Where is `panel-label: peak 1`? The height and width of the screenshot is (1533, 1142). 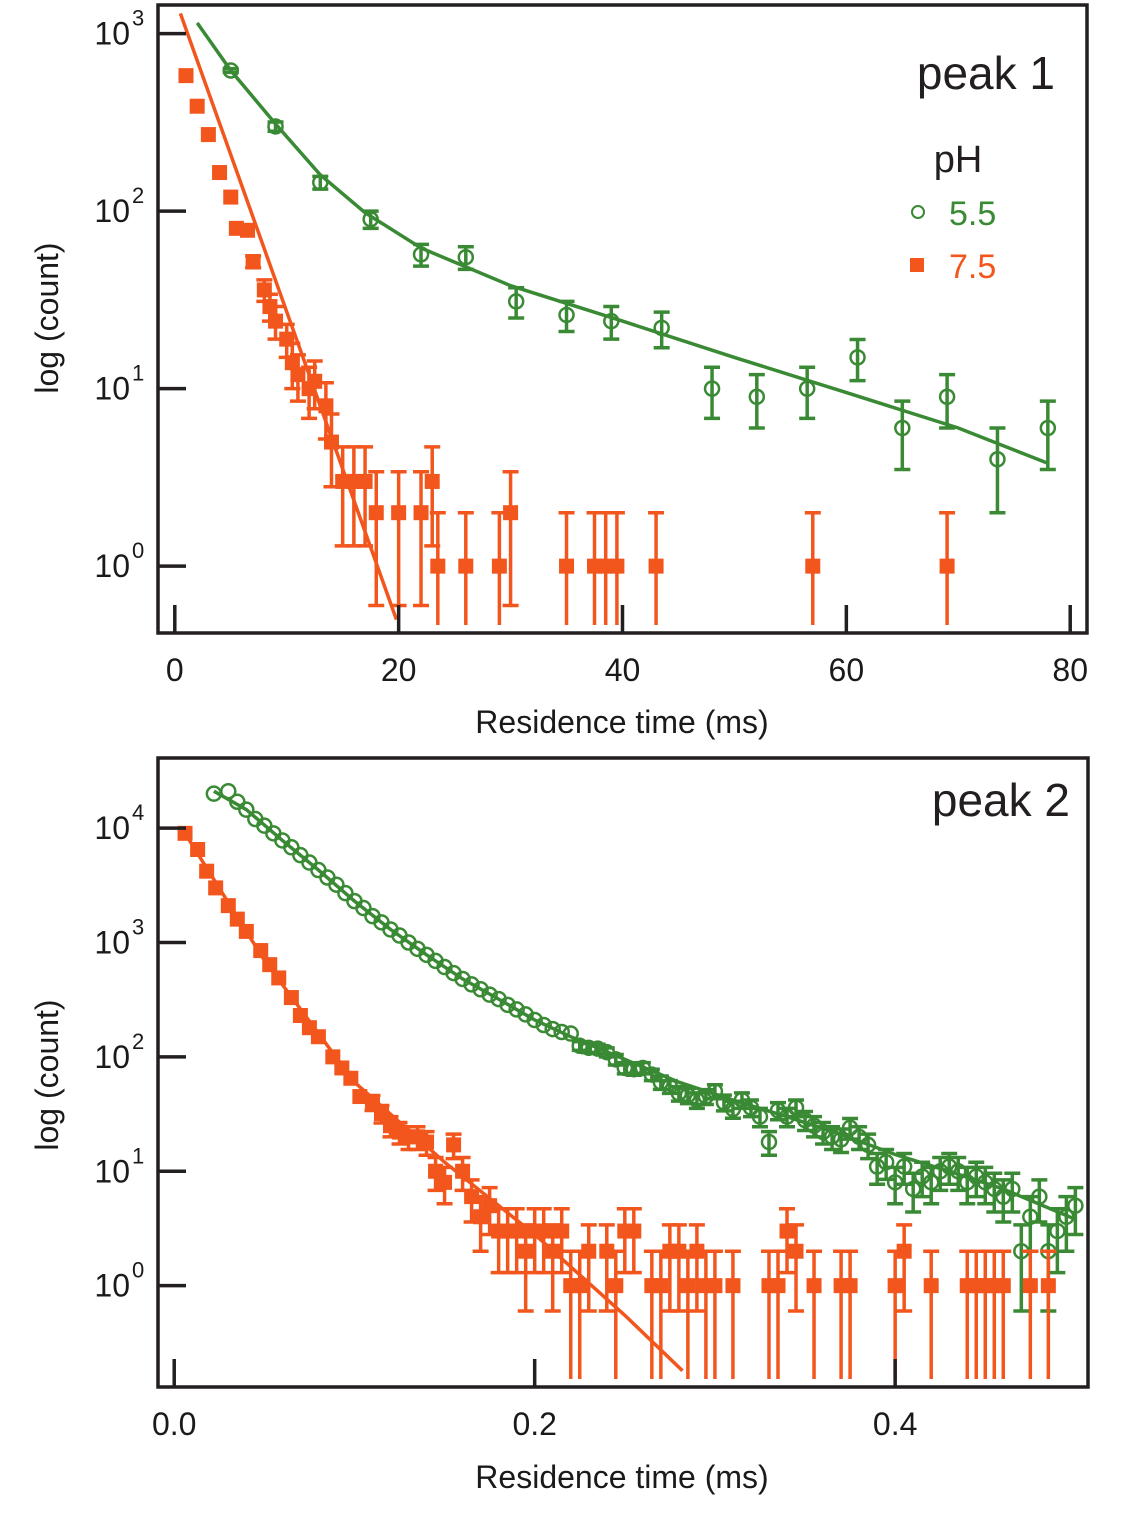 panel-label: peak 1 is located at coordinates (986, 73).